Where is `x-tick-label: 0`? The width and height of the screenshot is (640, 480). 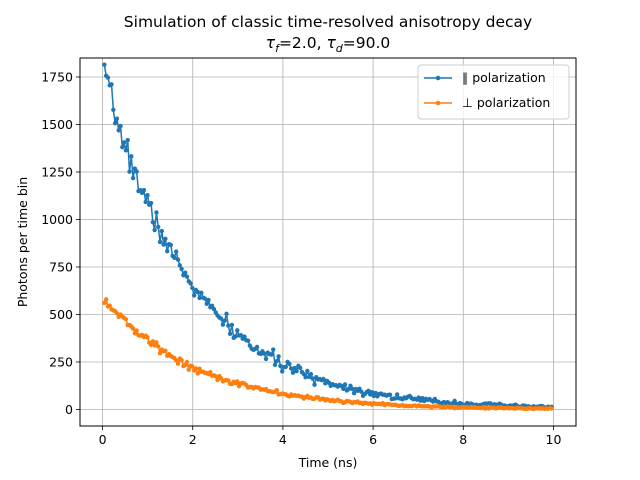 x-tick-label: 0 is located at coordinates (103, 439).